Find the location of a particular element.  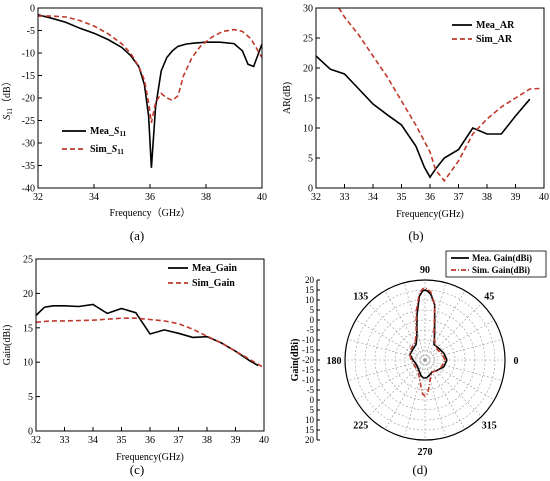

panel-b-x-tick-label: 37 is located at coordinates (459, 197).